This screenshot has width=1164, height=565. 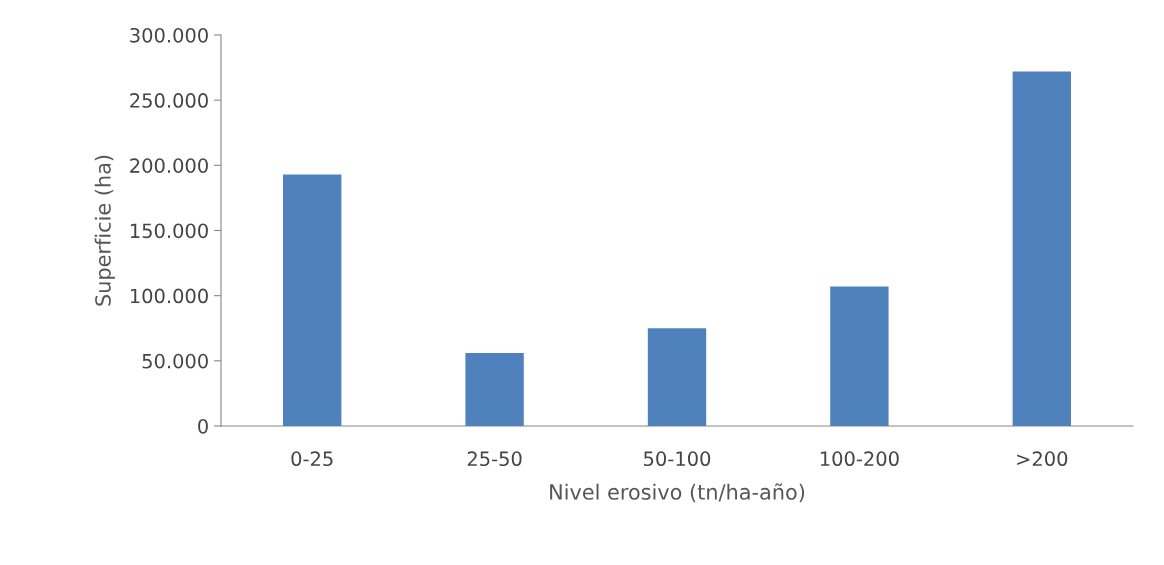 What do you see at coordinates (312, 459) in the screenshot?
I see `x-tick-label: 0-25` at bounding box center [312, 459].